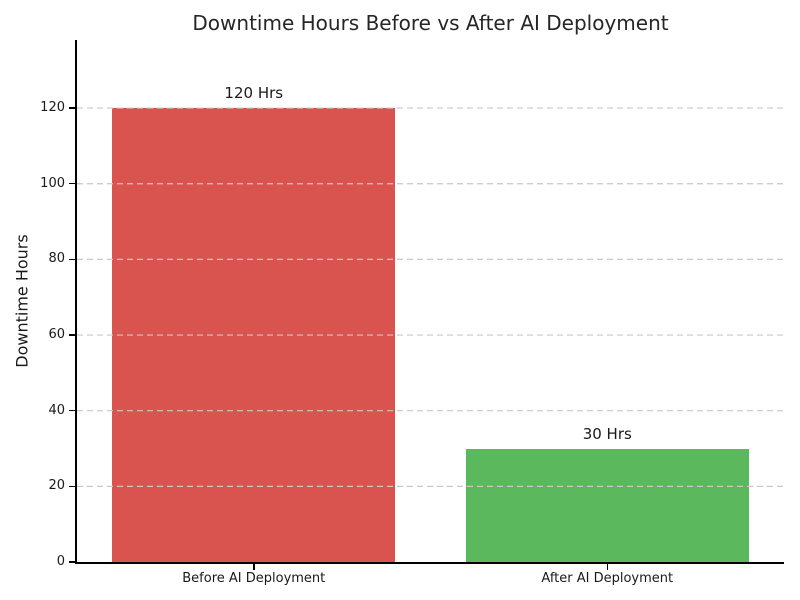 This screenshot has width=800, height=600. What do you see at coordinates (56, 486) in the screenshot?
I see `y-tick-label: 20` at bounding box center [56, 486].